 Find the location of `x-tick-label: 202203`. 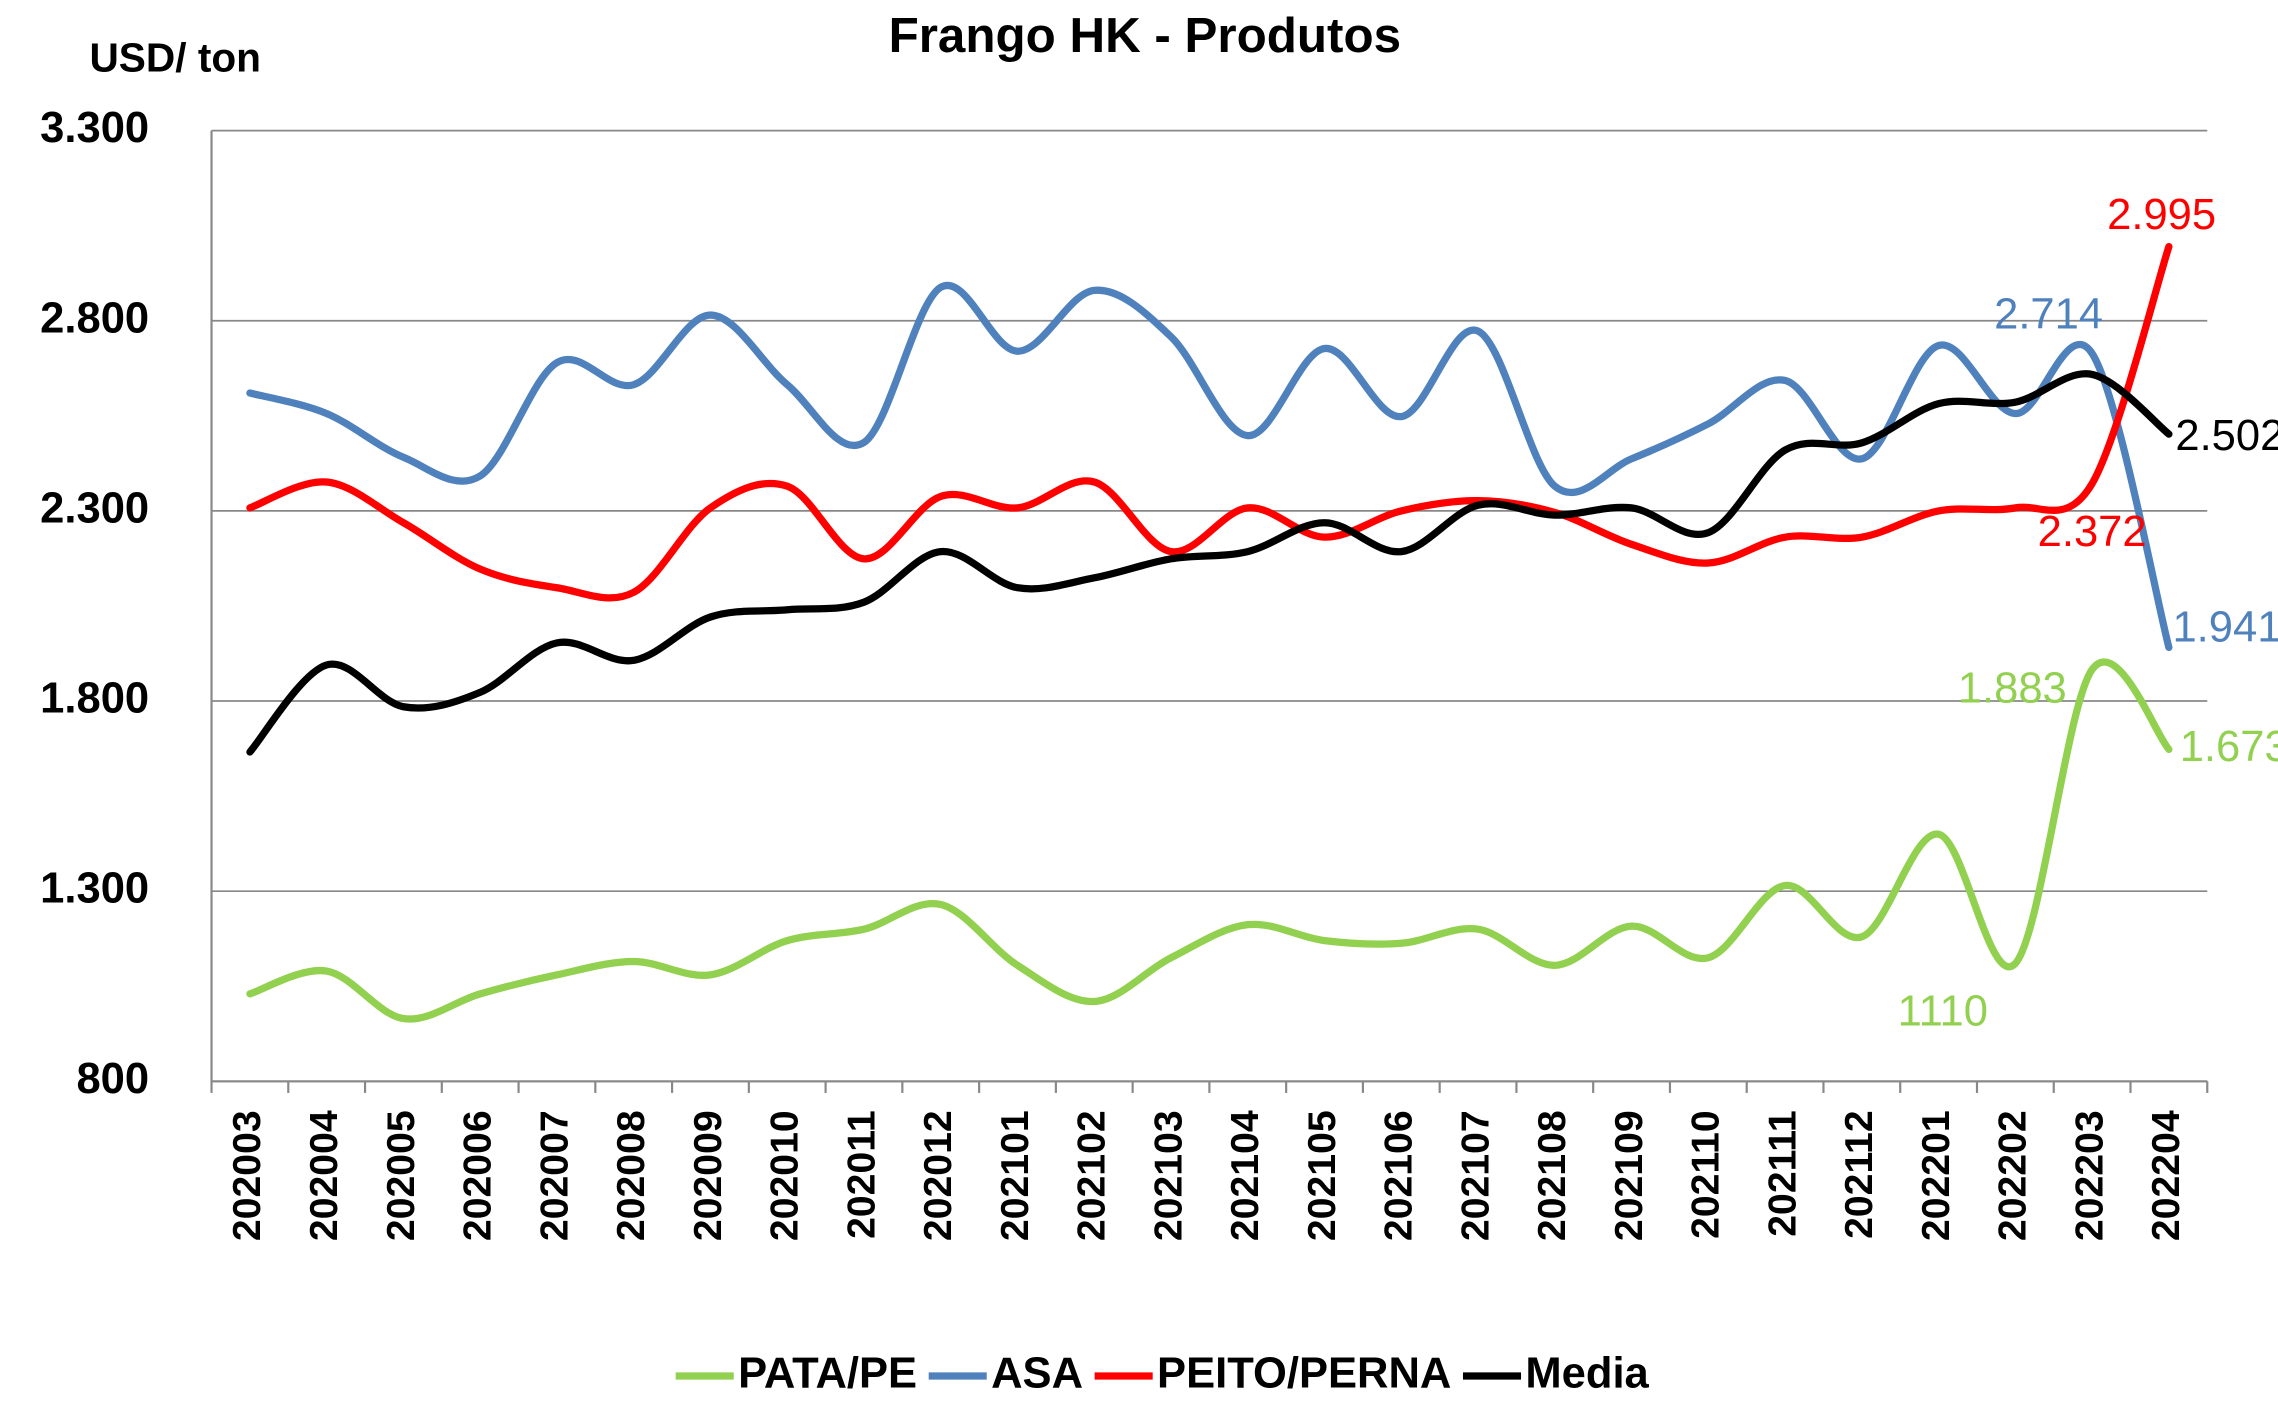

x-tick-label: 202203 is located at coordinates (2089, 1175).